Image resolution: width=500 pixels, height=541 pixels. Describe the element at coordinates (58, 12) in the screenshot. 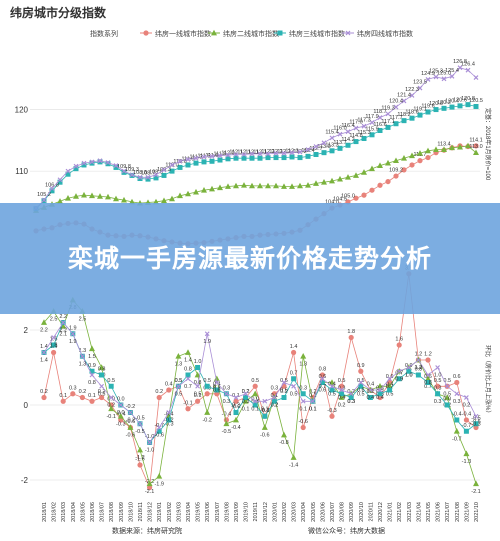

I see `chart-title: 纬房城市分级指数` at that location.